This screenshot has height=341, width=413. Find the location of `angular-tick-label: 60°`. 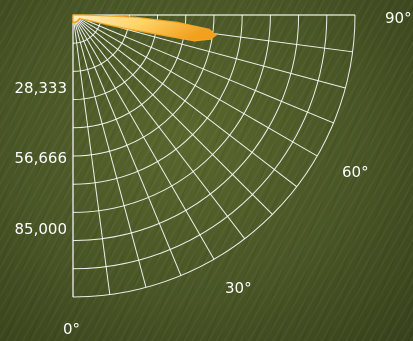

angular-tick-label: 60° is located at coordinates (355, 172).